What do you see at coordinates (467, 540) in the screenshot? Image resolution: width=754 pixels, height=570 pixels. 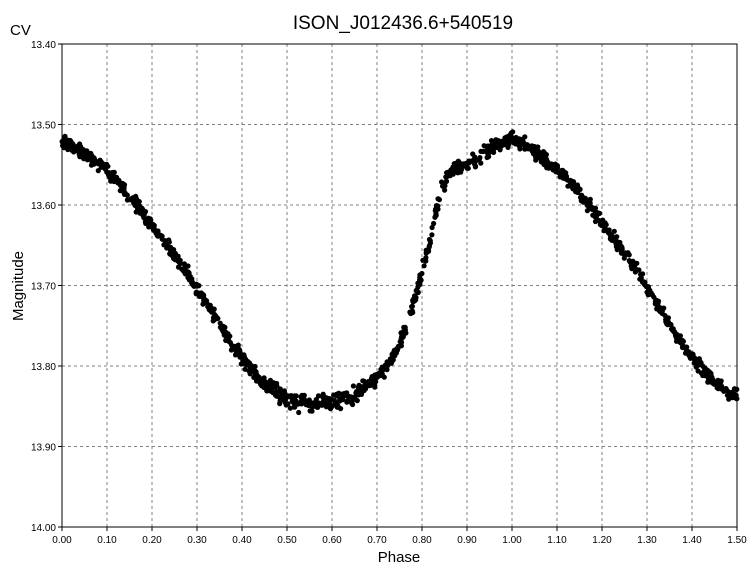 I see `x-tick-label: 0.90` at bounding box center [467, 540].